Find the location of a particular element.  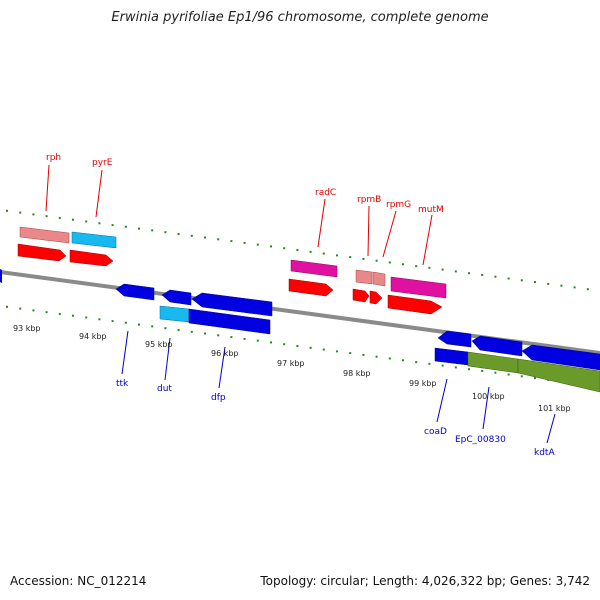

gene-label-EpC_00830: EpC_00830 is located at coordinates (480, 440).